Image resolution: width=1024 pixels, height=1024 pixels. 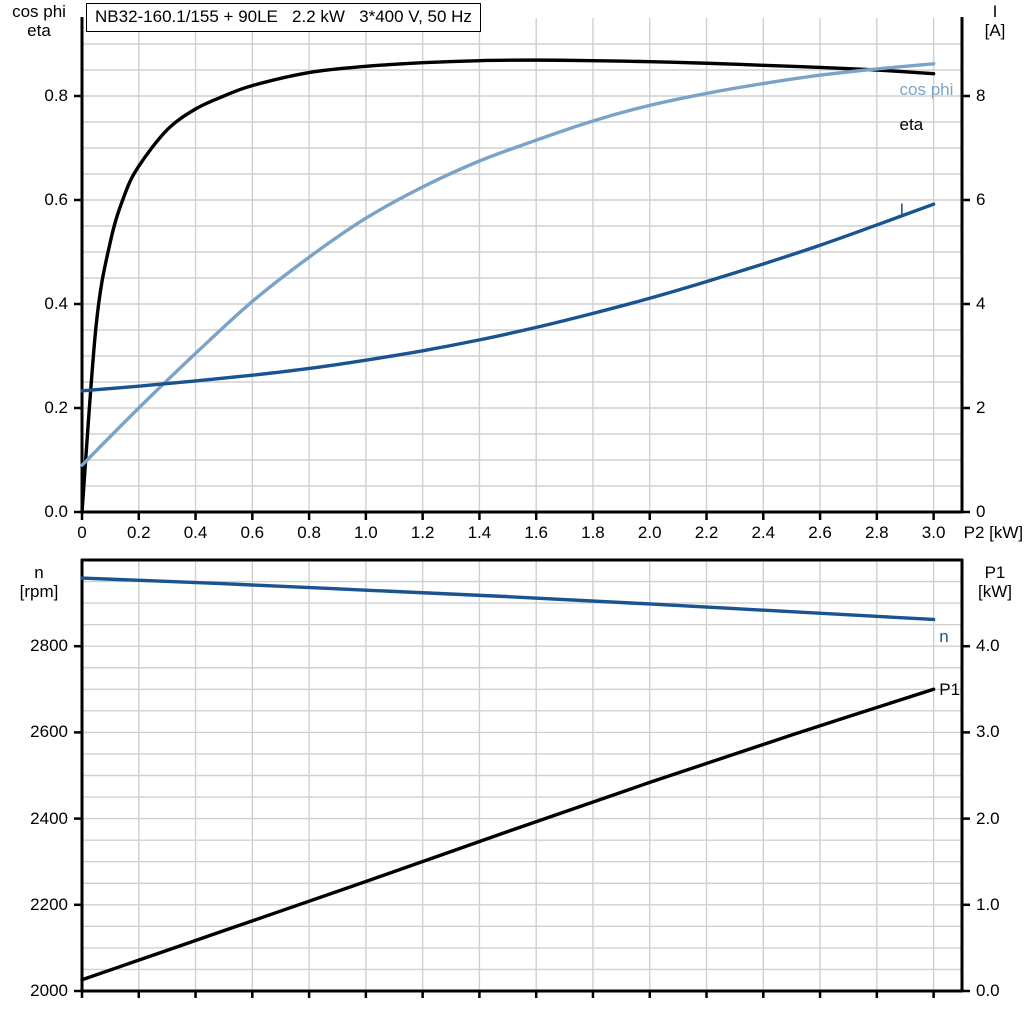 I want to click on top-left-tick: 0.8, so click(x=56, y=95).